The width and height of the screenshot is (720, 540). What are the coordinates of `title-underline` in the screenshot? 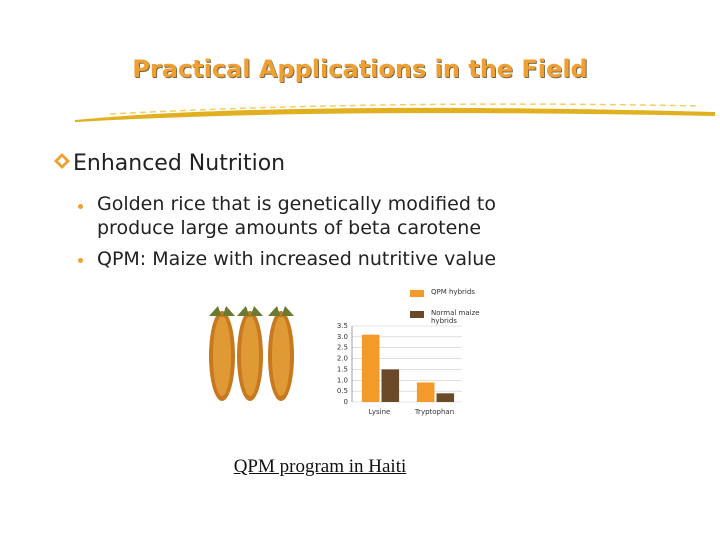 It's located at (395, 114).